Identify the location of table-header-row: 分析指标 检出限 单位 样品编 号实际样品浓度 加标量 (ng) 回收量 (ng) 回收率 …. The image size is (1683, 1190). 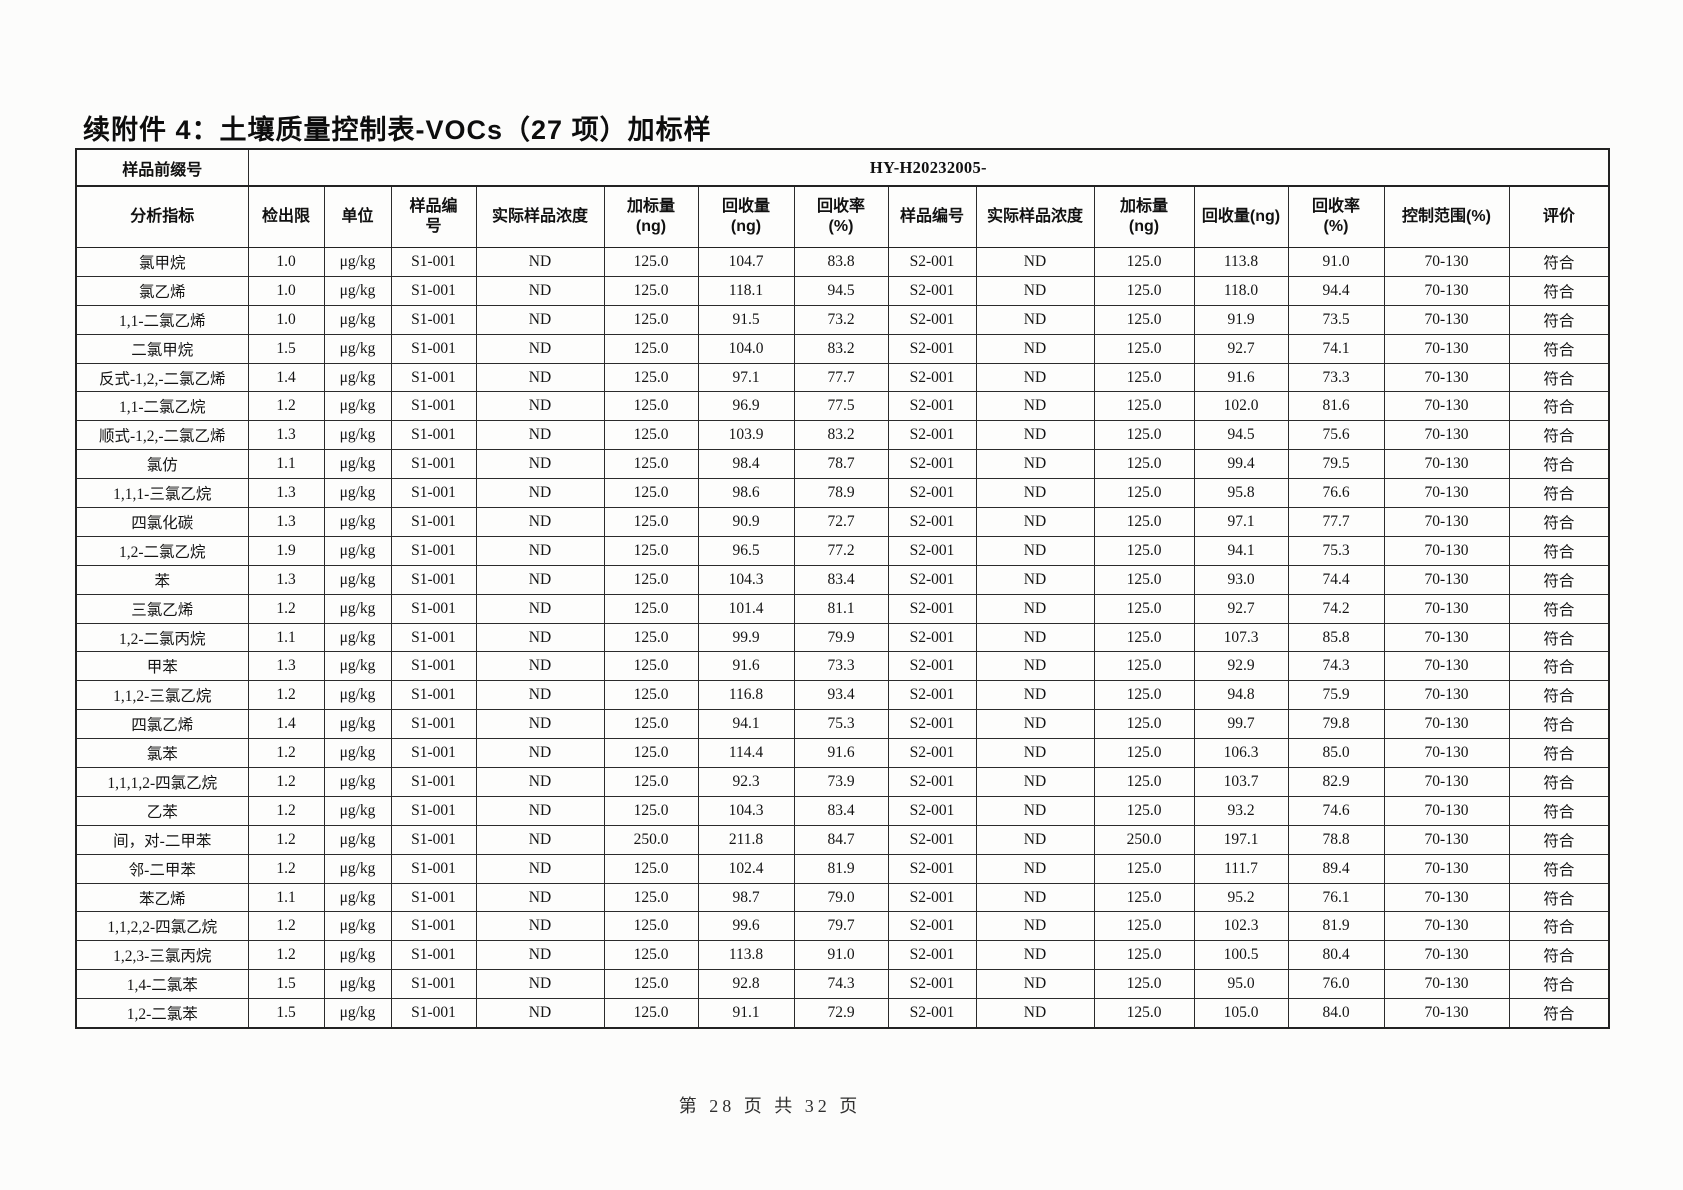
(842, 216).